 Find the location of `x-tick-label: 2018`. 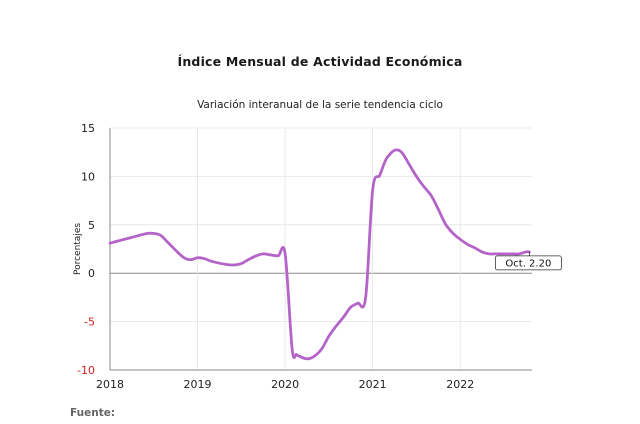

x-tick-label: 2018 is located at coordinates (110, 384).